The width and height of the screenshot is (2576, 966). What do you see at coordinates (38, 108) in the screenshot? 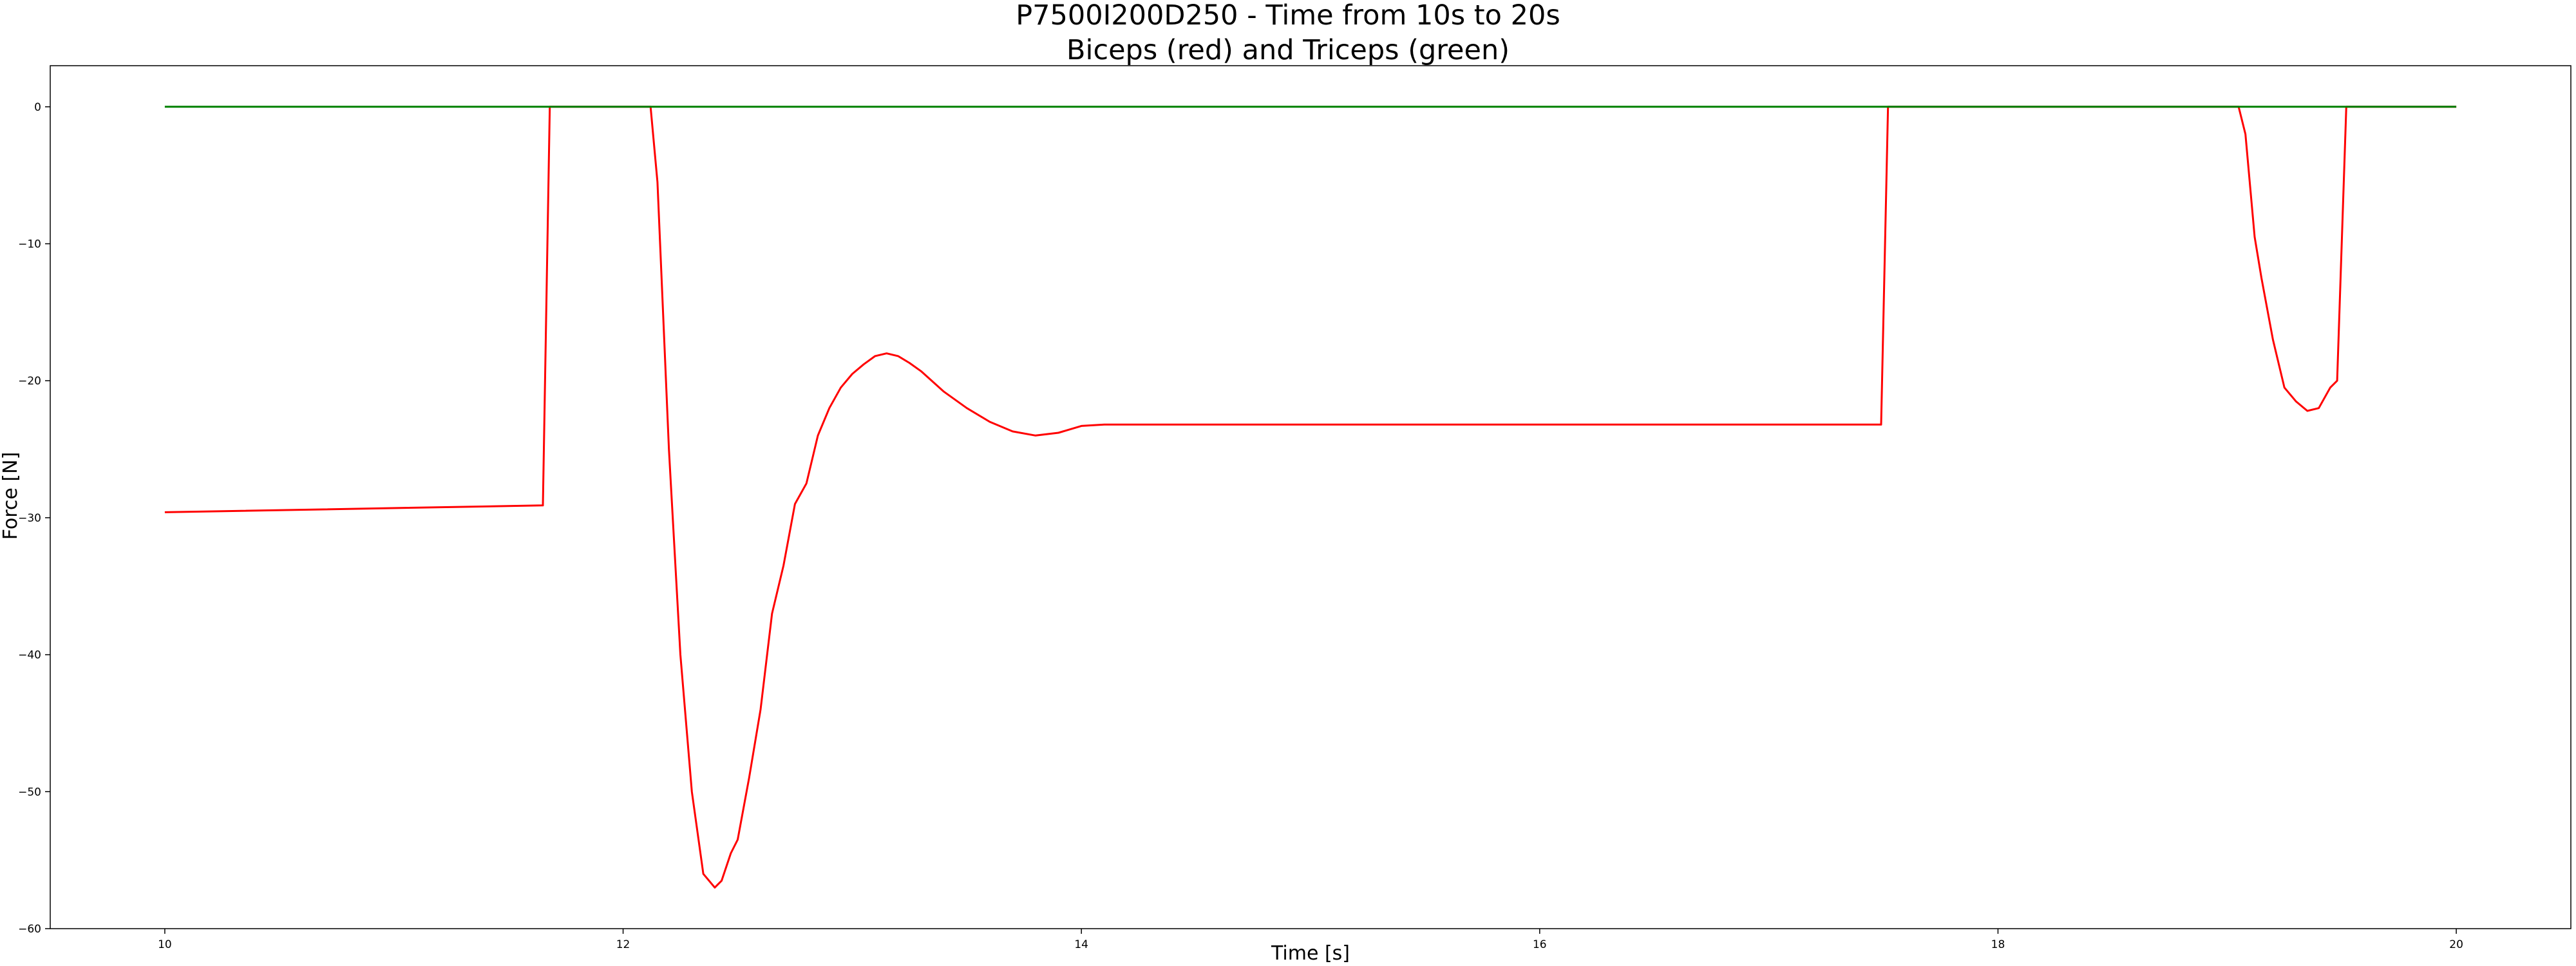
I see `y-tick-label: 0` at bounding box center [38, 108].